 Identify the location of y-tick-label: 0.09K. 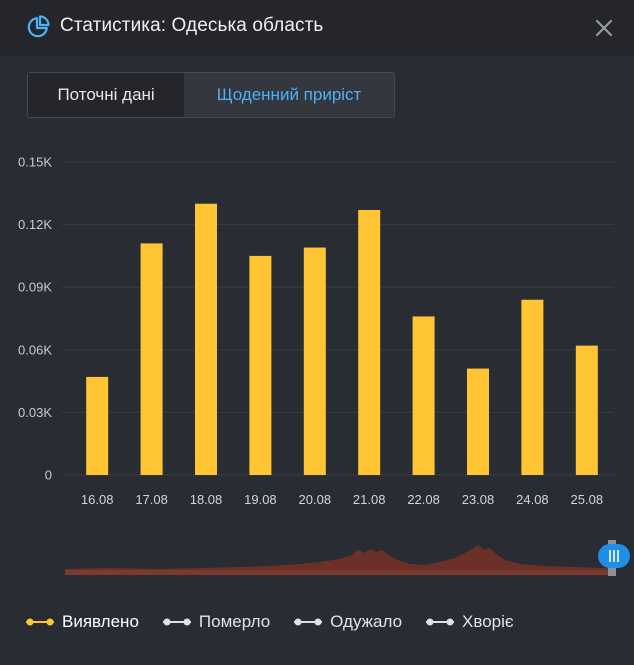
(35, 287).